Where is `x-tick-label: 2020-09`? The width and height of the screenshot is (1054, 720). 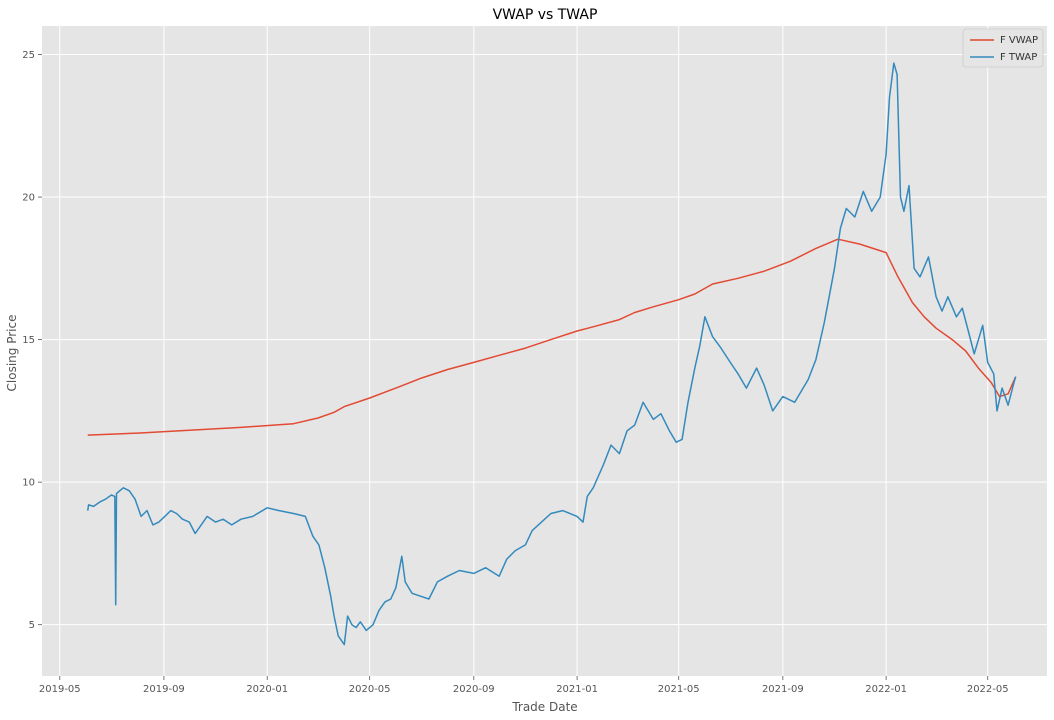 x-tick-label: 2020-09 is located at coordinates (474, 689).